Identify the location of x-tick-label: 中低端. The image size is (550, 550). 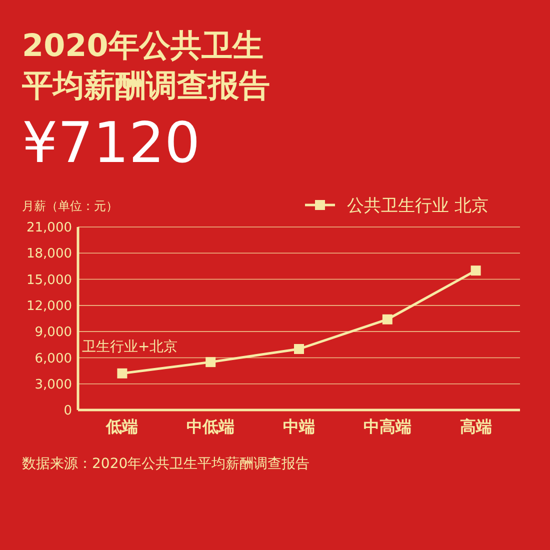
(210, 426).